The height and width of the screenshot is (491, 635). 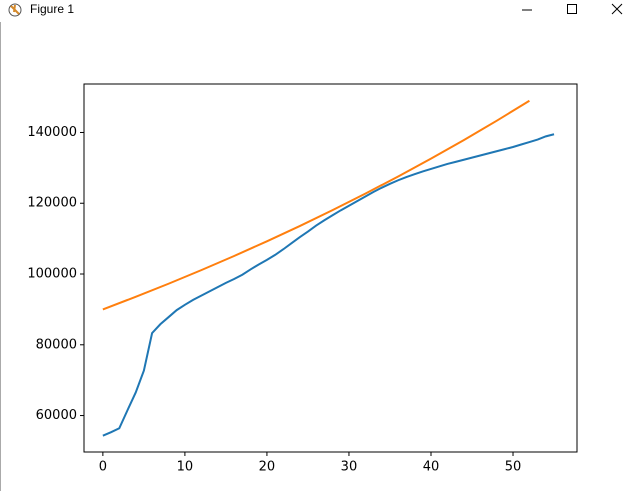 What do you see at coordinates (267, 467) in the screenshot?
I see `x-tick-label: 20` at bounding box center [267, 467].